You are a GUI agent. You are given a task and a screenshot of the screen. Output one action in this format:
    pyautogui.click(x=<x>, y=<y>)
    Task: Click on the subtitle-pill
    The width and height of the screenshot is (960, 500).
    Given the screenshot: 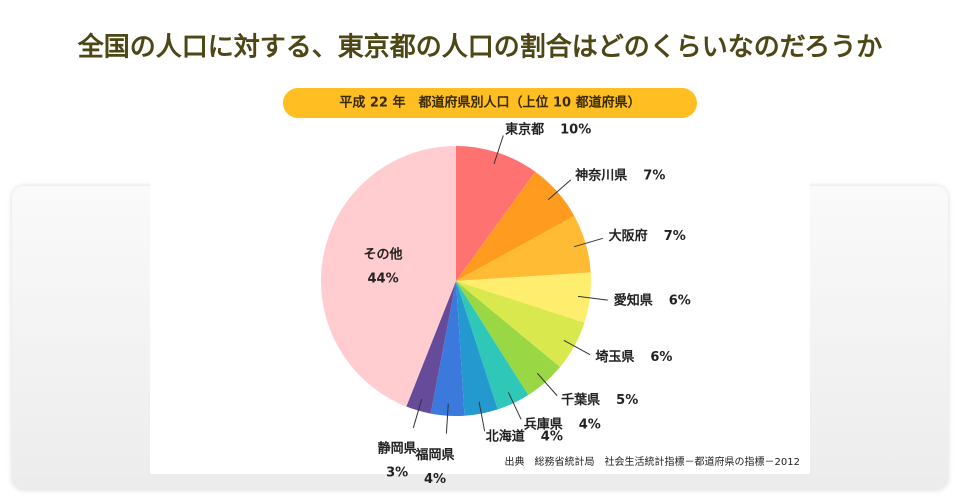 What is the action you would take?
    pyautogui.click(x=490, y=103)
    